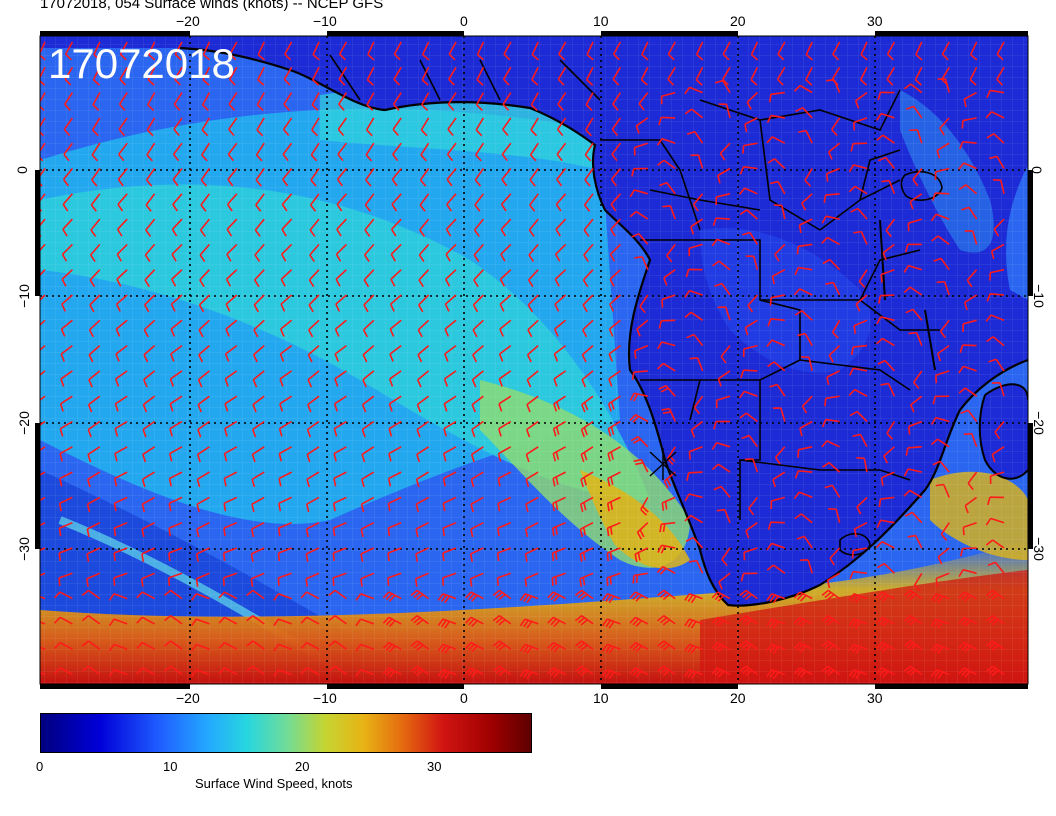 Image resolution: width=1056 pixels, height=816 pixels. I want to click on colorbar-tick-label: 0, so click(40, 766).